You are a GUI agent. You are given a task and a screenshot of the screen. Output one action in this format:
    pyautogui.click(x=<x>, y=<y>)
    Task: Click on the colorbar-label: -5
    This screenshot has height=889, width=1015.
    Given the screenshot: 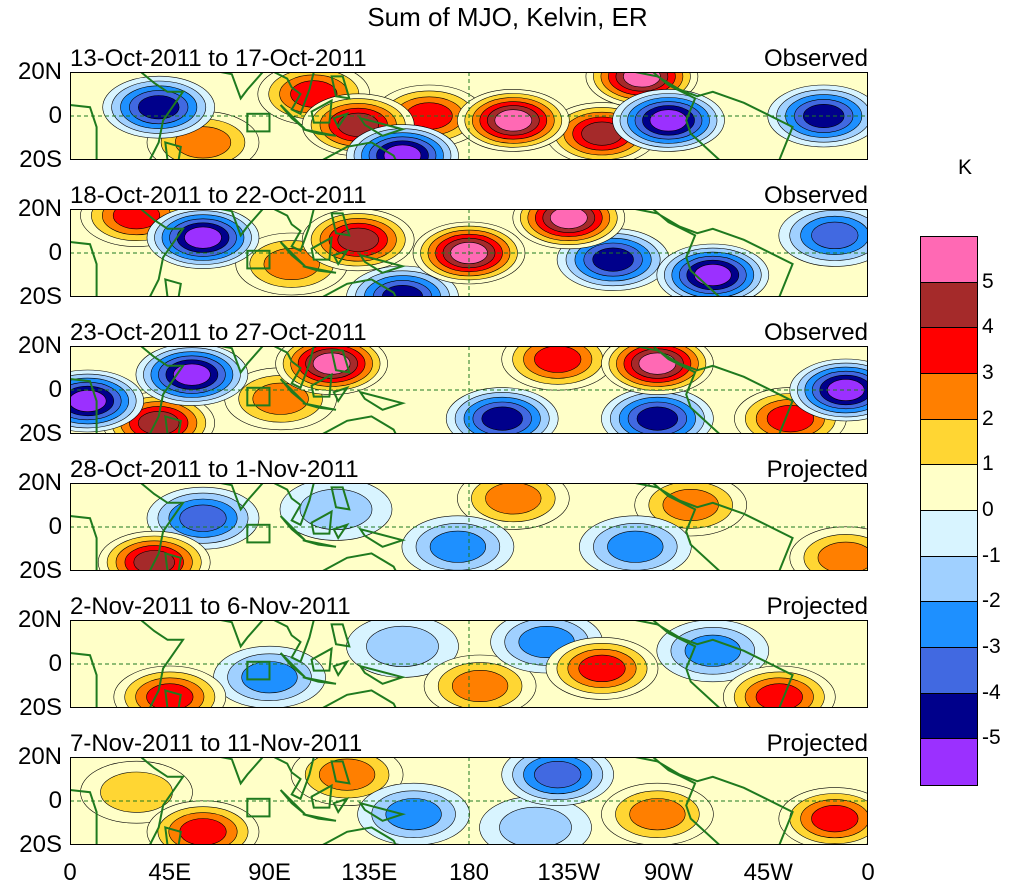 What is the action you would take?
    pyautogui.click(x=991, y=738)
    